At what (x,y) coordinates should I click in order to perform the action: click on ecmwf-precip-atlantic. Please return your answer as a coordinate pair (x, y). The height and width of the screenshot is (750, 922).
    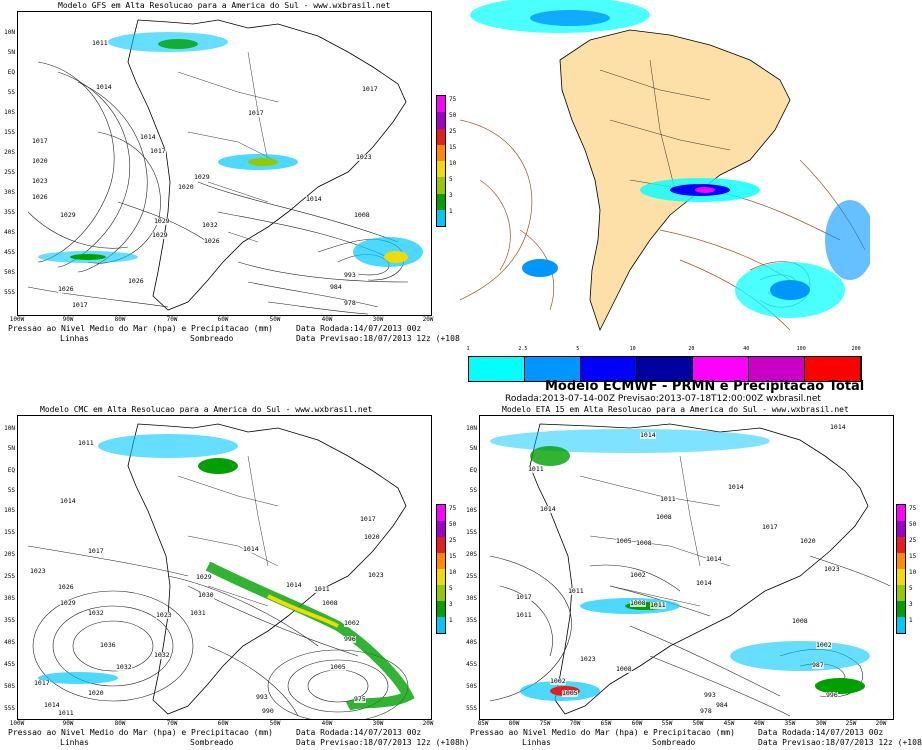
    Looking at the image, I should click on (847, 240).